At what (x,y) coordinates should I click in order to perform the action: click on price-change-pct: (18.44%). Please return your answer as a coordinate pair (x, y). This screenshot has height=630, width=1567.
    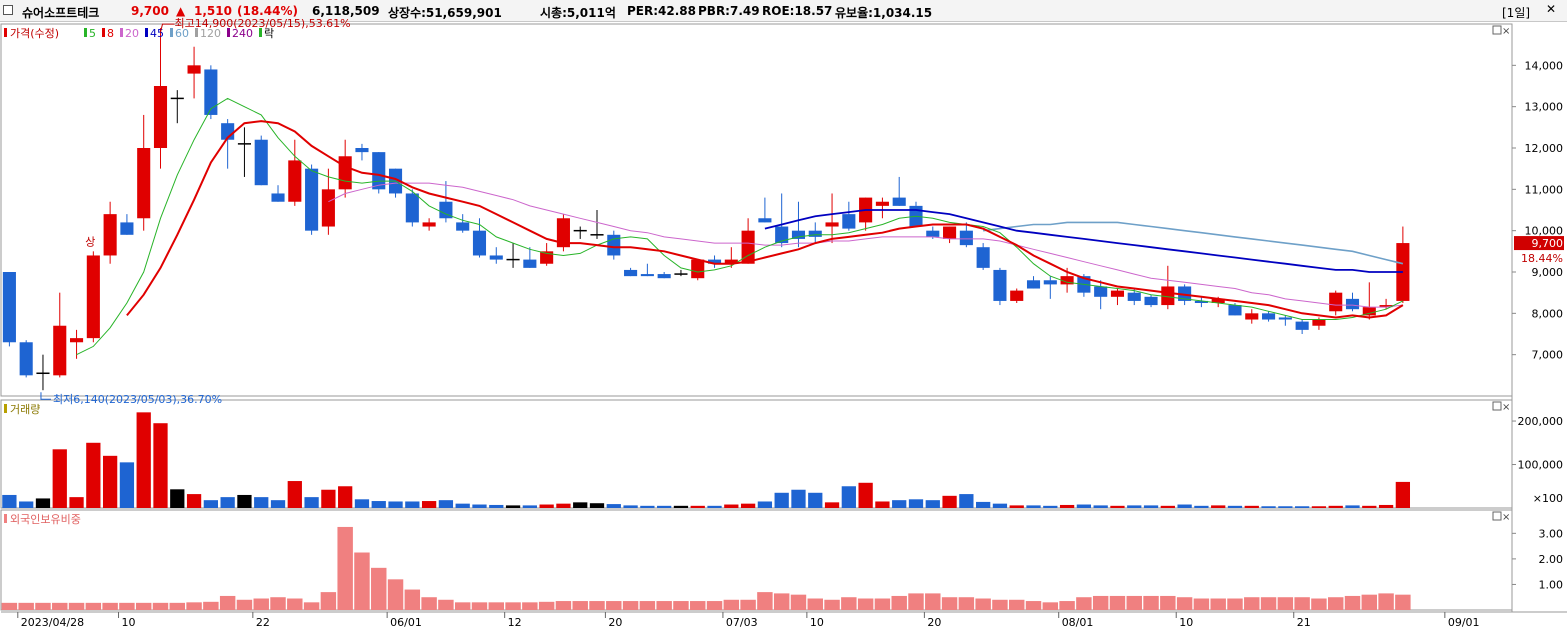
    Looking at the image, I should click on (267, 11).